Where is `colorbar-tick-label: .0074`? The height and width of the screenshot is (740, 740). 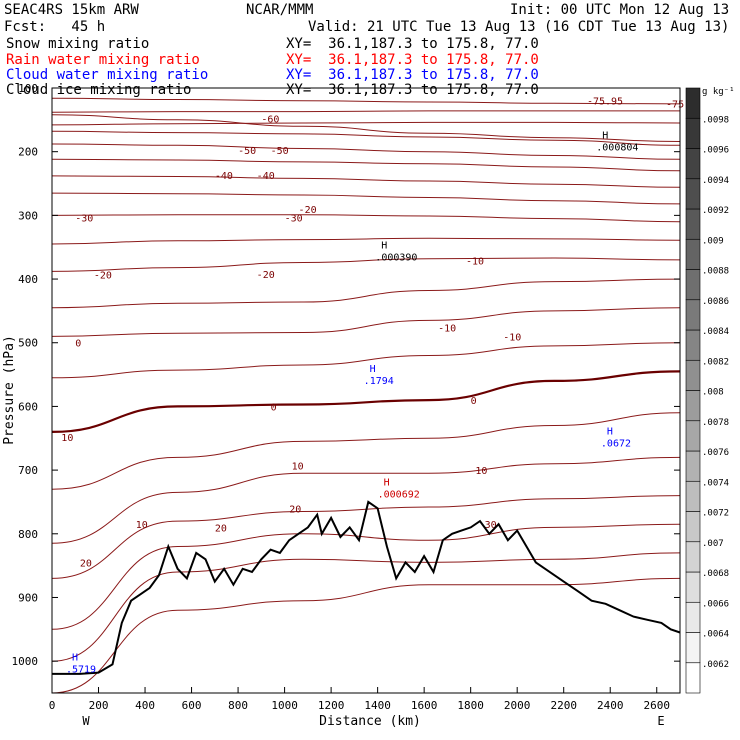
colorbar-tick-label: .0074 is located at coordinates (715, 483).